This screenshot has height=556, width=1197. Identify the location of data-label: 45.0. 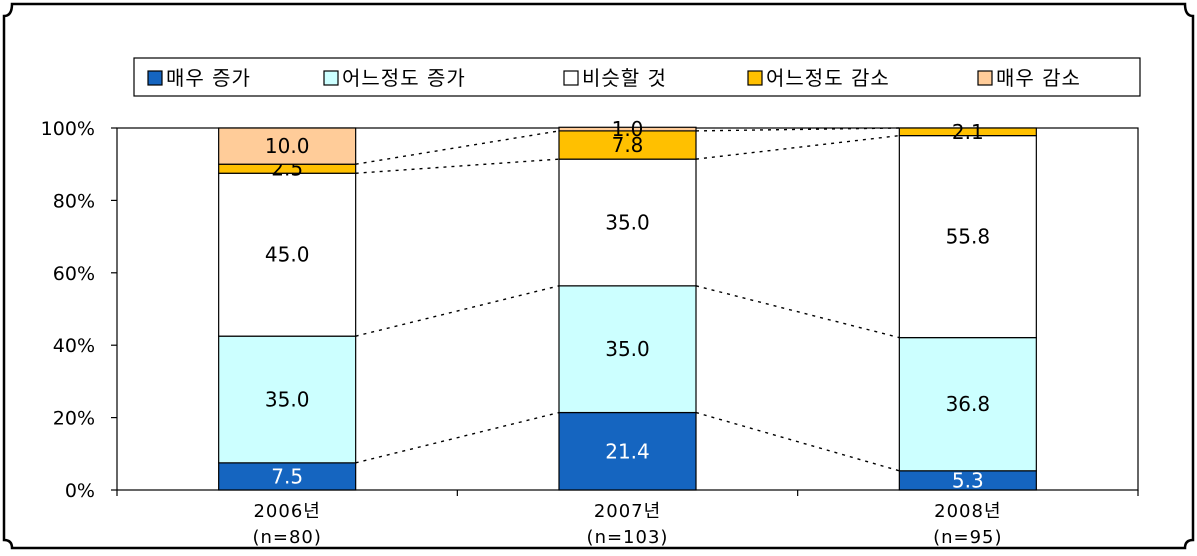
(287, 255).